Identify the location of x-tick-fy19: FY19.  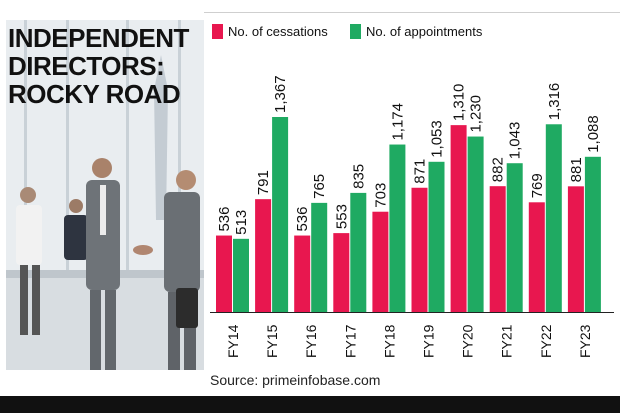
(429, 341).